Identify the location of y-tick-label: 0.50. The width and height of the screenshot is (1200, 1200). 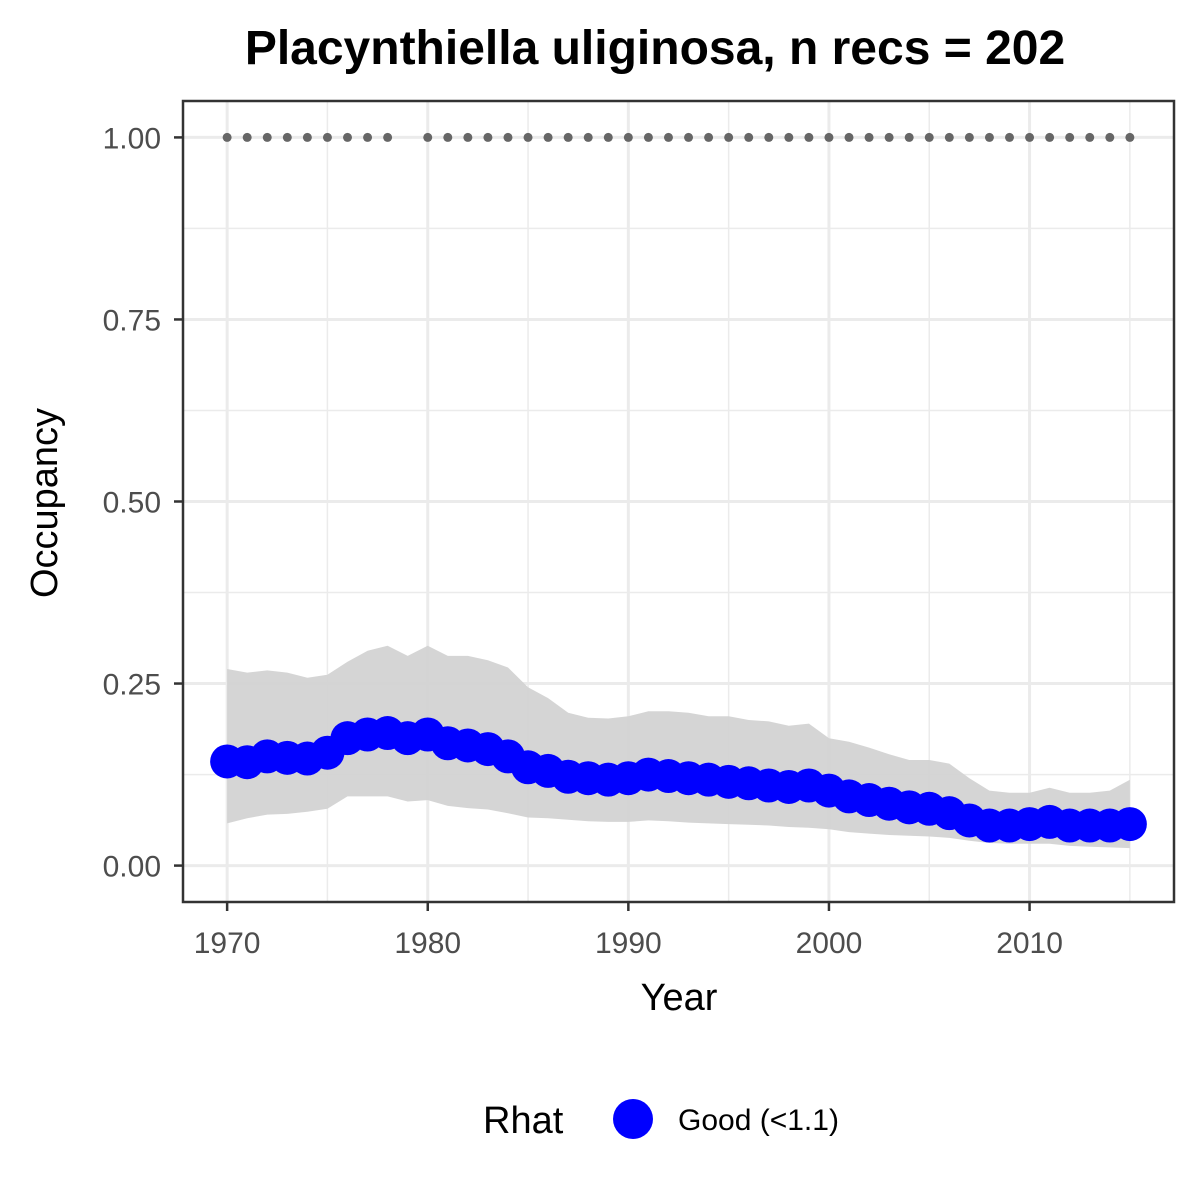
(132, 503).